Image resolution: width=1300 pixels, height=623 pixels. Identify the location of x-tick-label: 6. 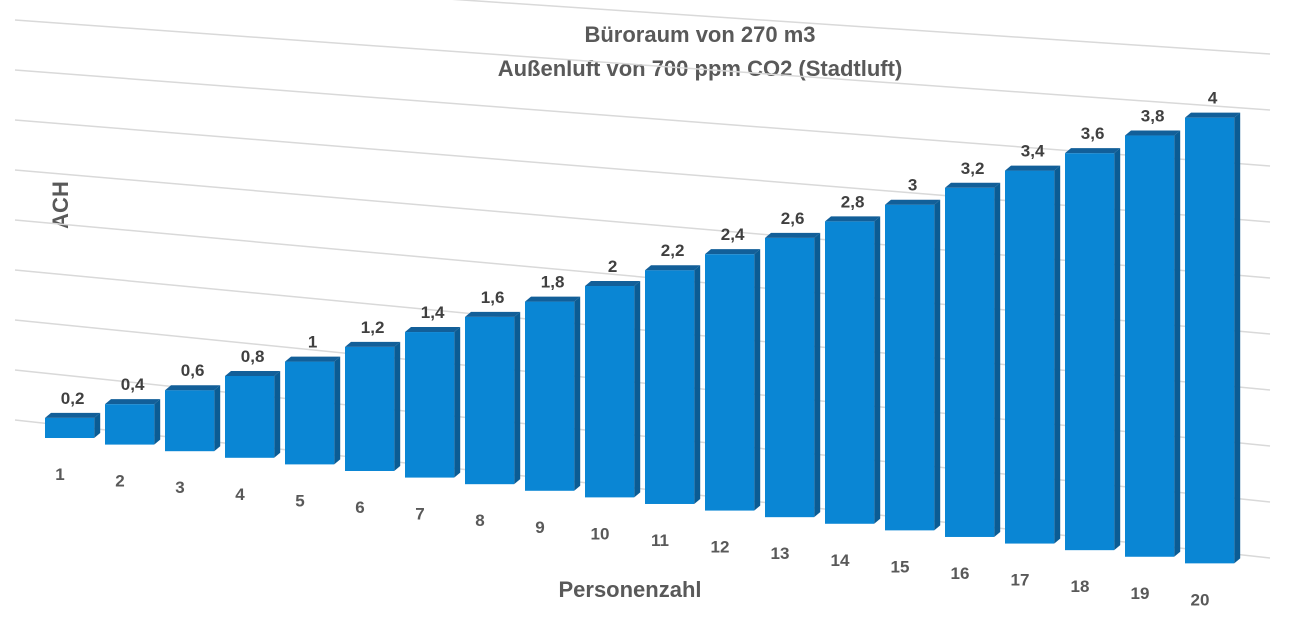
(359, 507).